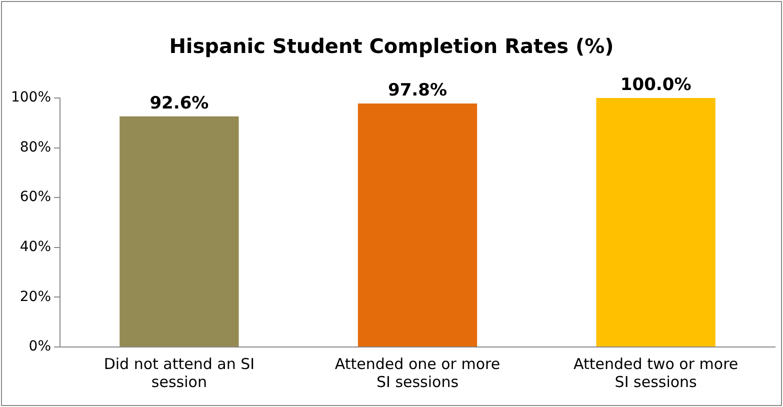 Image resolution: width=783 pixels, height=407 pixels. I want to click on data-label: 97.8%, so click(418, 90).